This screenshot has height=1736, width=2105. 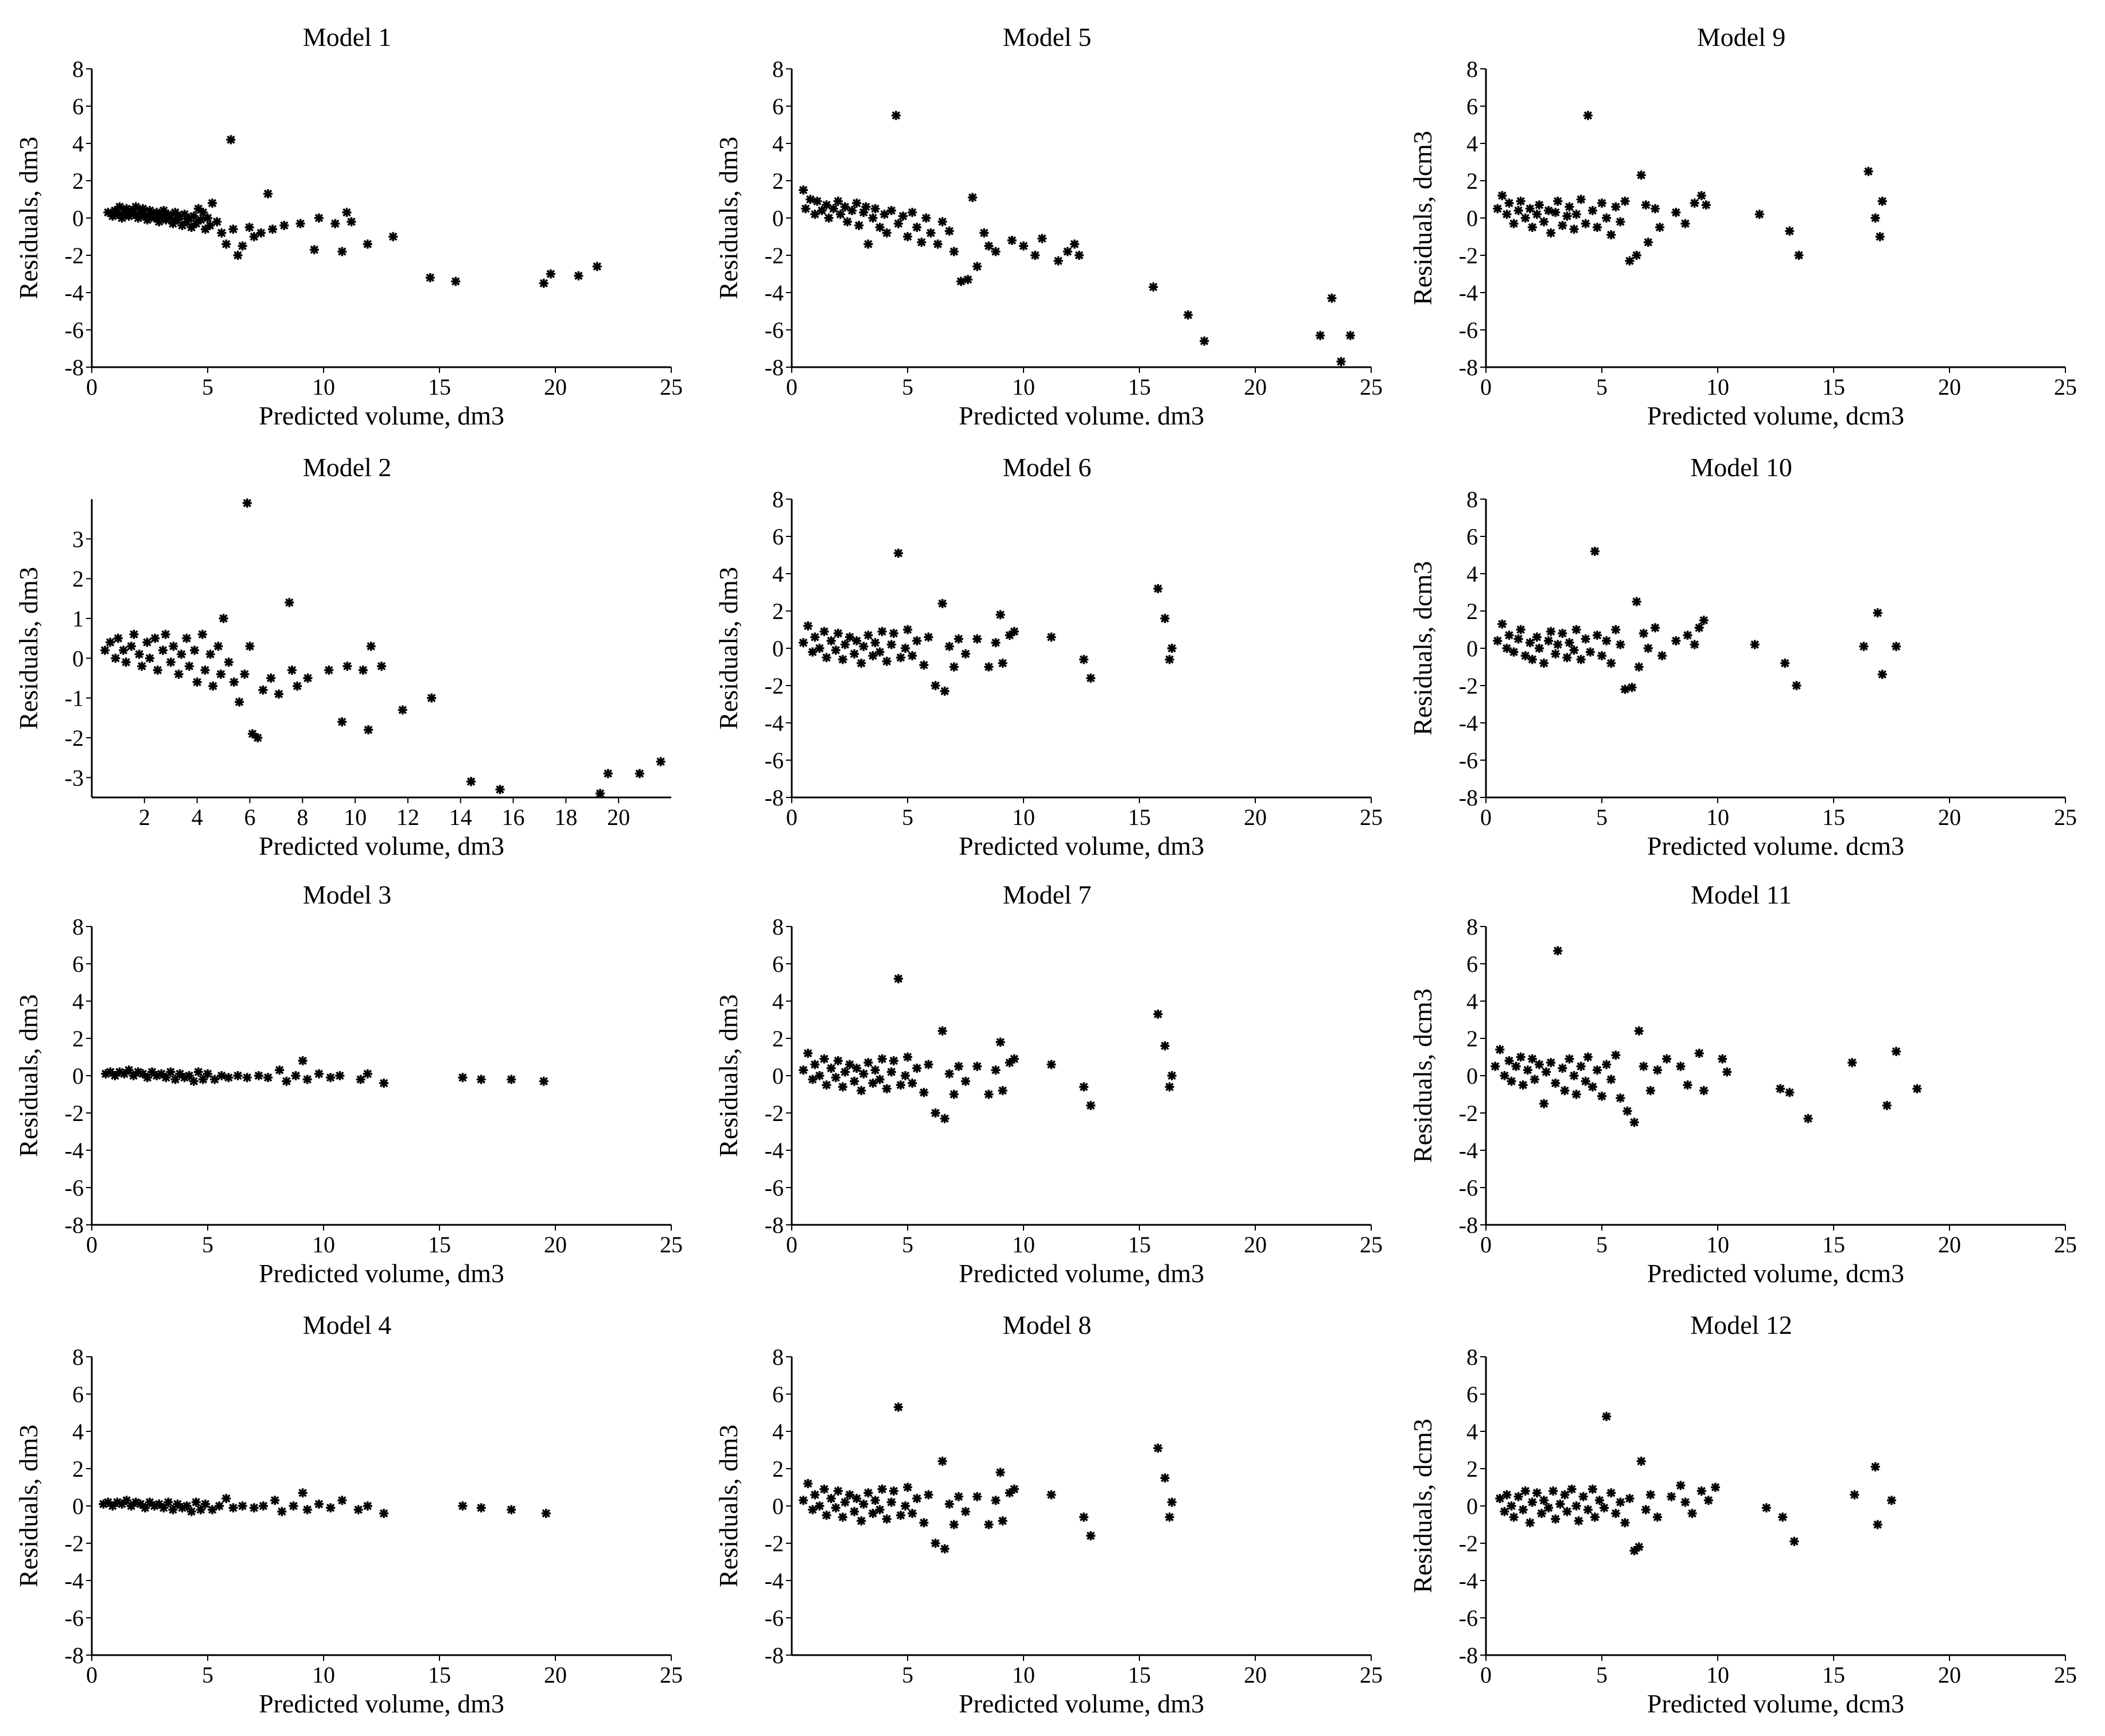 What do you see at coordinates (78, 619) in the screenshot?
I see `y-tick-label: 1` at bounding box center [78, 619].